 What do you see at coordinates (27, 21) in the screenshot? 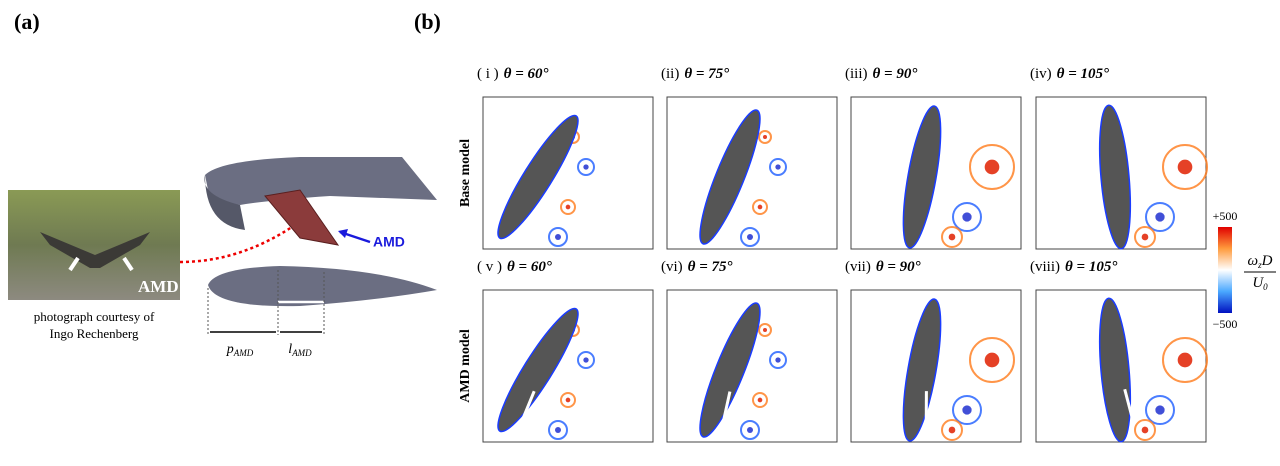
I see `panel-tag: (a)` at bounding box center [27, 21].